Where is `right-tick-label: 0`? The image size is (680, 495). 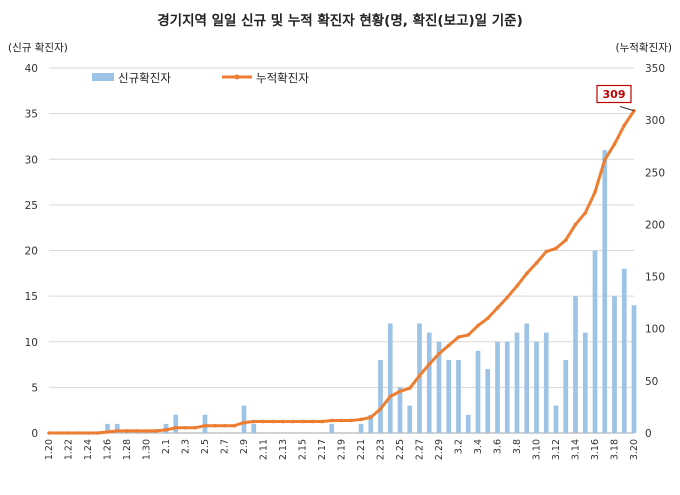
right-tick-label: 0 is located at coordinates (648, 434).